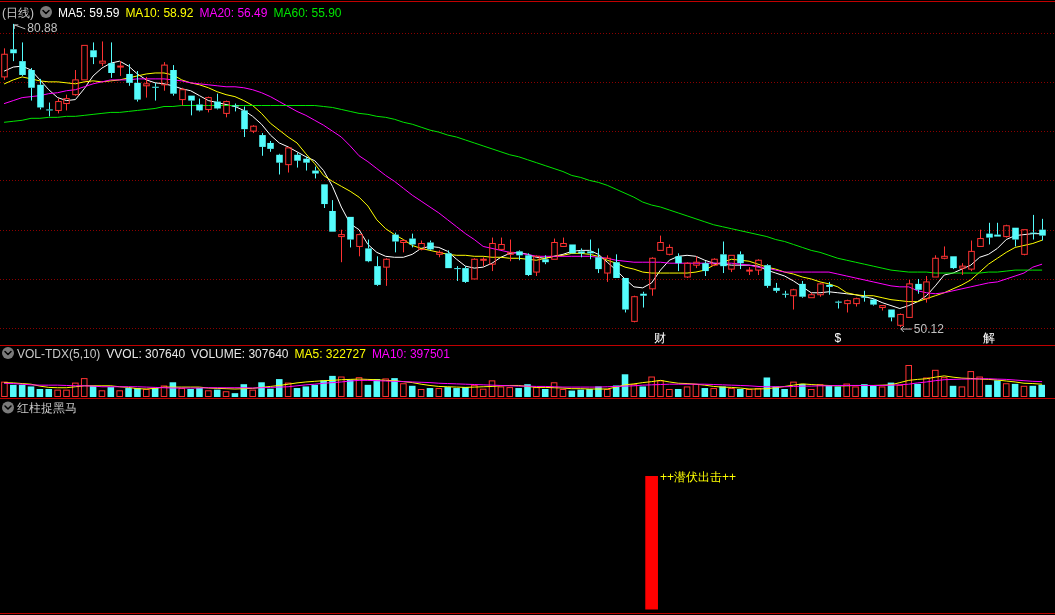  I want to click on series-label: MA10: 397501, so click(411, 353).